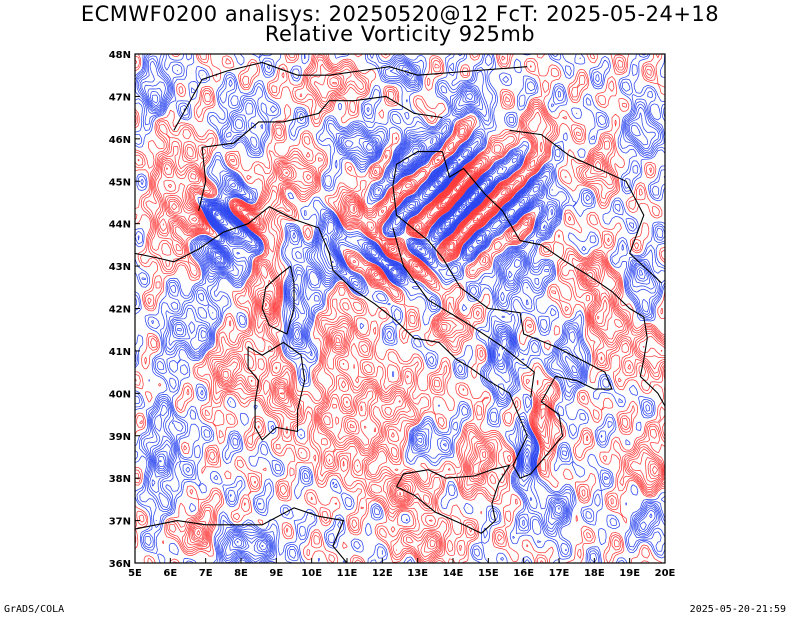  What do you see at coordinates (594, 573) in the screenshot?
I see `longitude-tick-label: 18E` at bounding box center [594, 573].